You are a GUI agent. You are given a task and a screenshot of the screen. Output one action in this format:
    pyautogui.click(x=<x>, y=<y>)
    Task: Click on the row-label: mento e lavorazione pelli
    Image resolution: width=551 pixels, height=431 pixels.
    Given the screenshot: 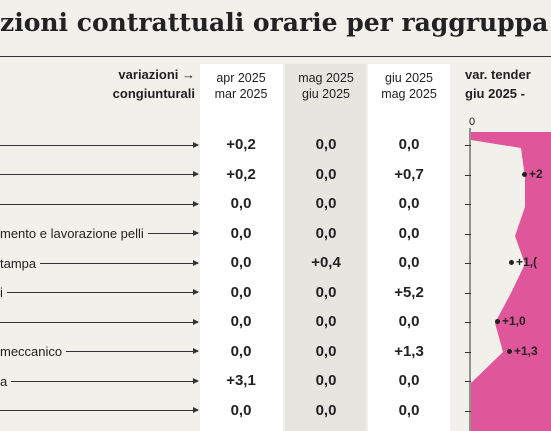 What is the action you would take?
    pyautogui.click(x=100, y=234)
    